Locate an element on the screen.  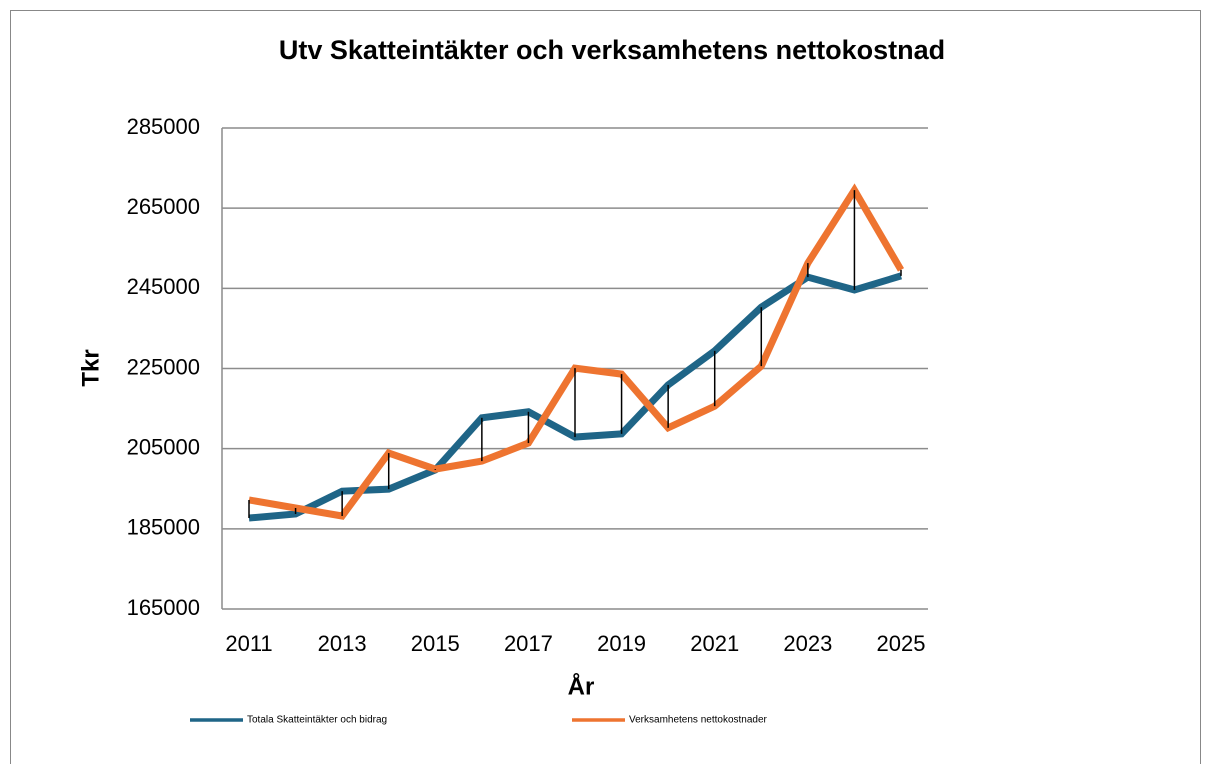
y-tick-label: 265000 is located at coordinates (163, 206).